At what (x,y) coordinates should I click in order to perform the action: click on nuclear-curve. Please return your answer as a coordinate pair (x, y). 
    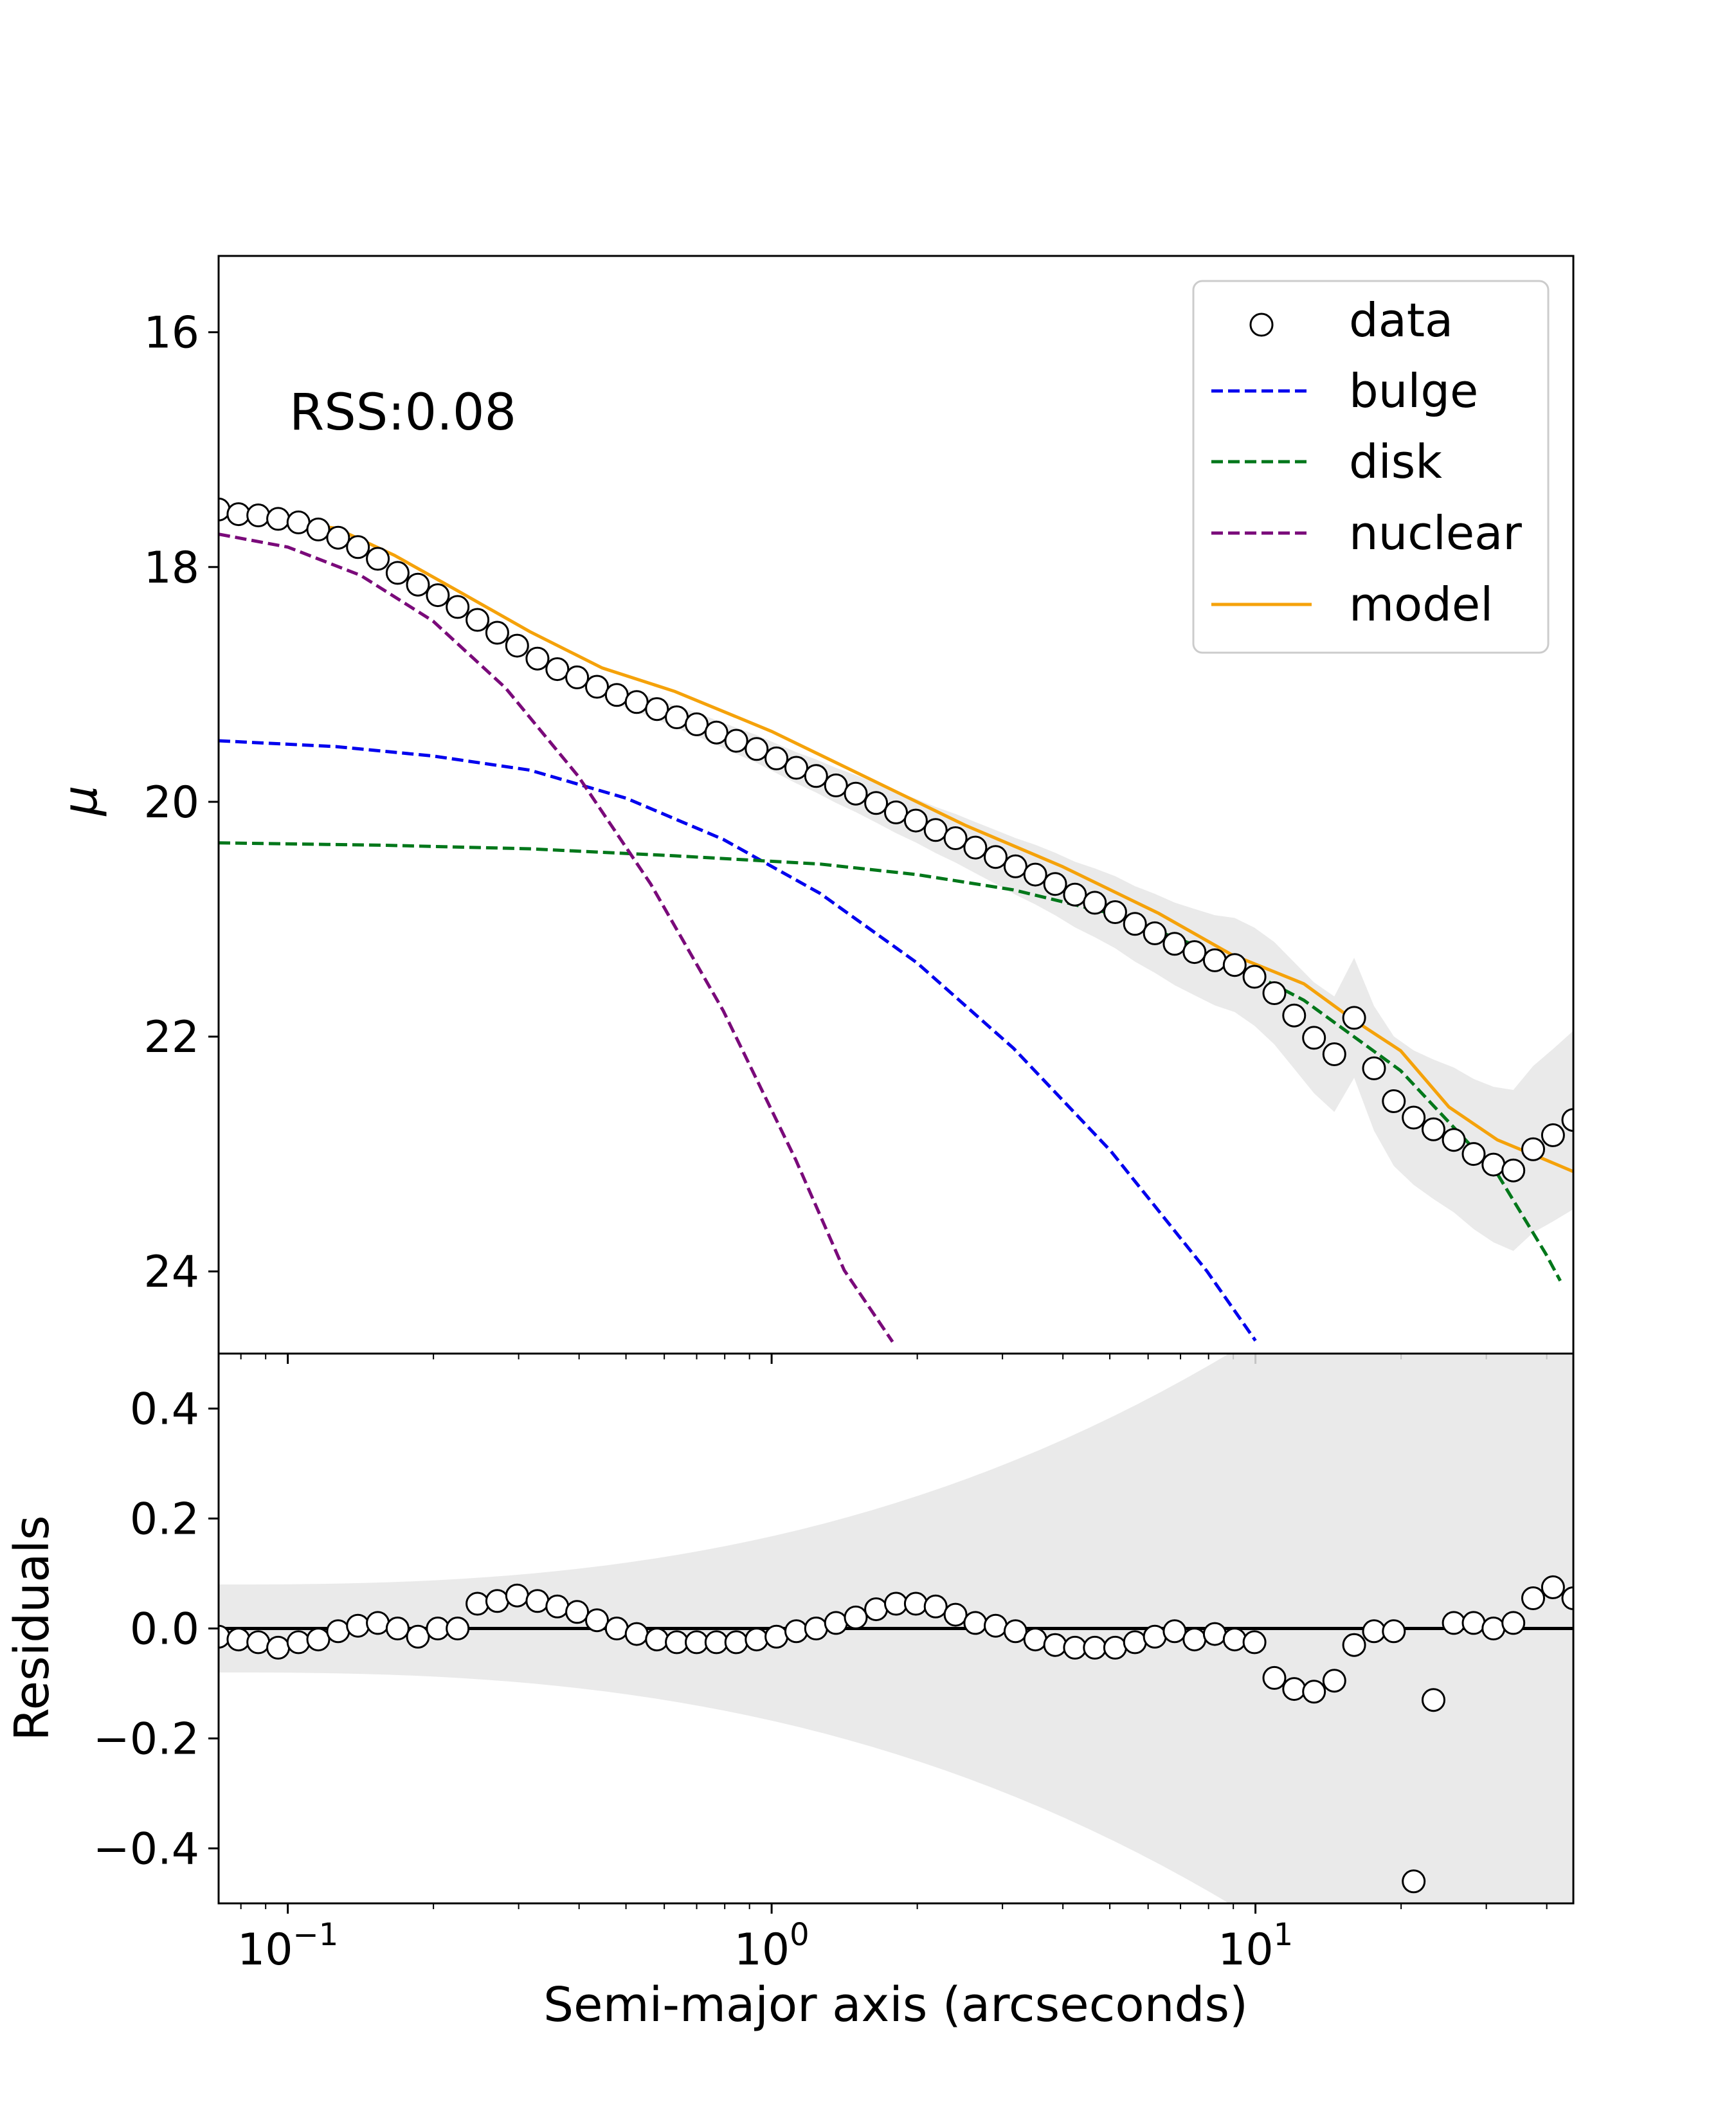
    Looking at the image, I should click on (556, 937).